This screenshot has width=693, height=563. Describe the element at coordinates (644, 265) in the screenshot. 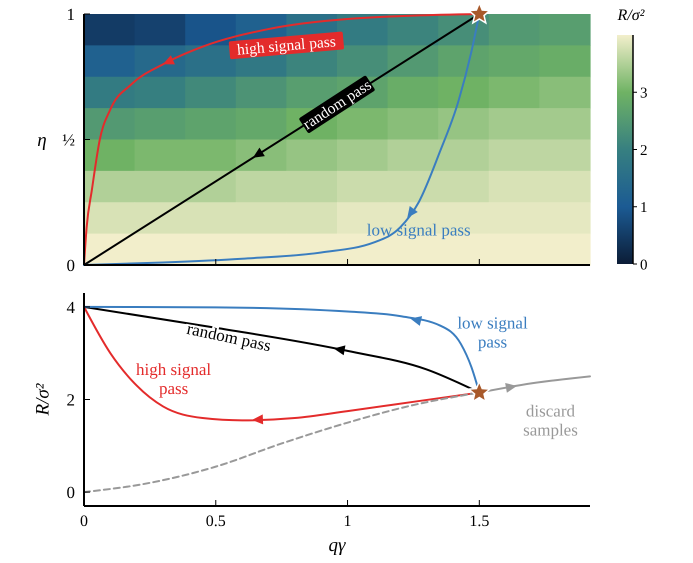

I see `color-bar-label: 0` at that location.